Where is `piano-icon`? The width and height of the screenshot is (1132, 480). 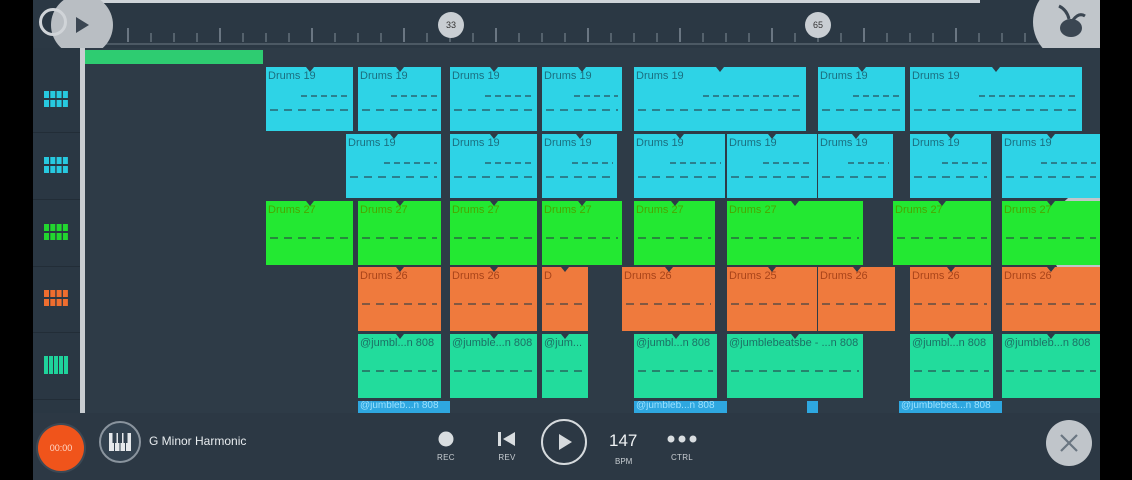 piano-icon is located at coordinates (120, 442).